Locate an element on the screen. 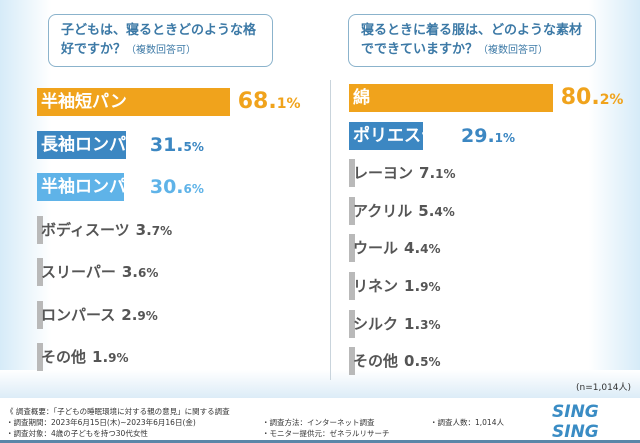 The image size is (640, 443). note-overview: 《 調査概要：「子どもの睡眠環境に対する親の意見」に関する調査 is located at coordinates (118, 411).